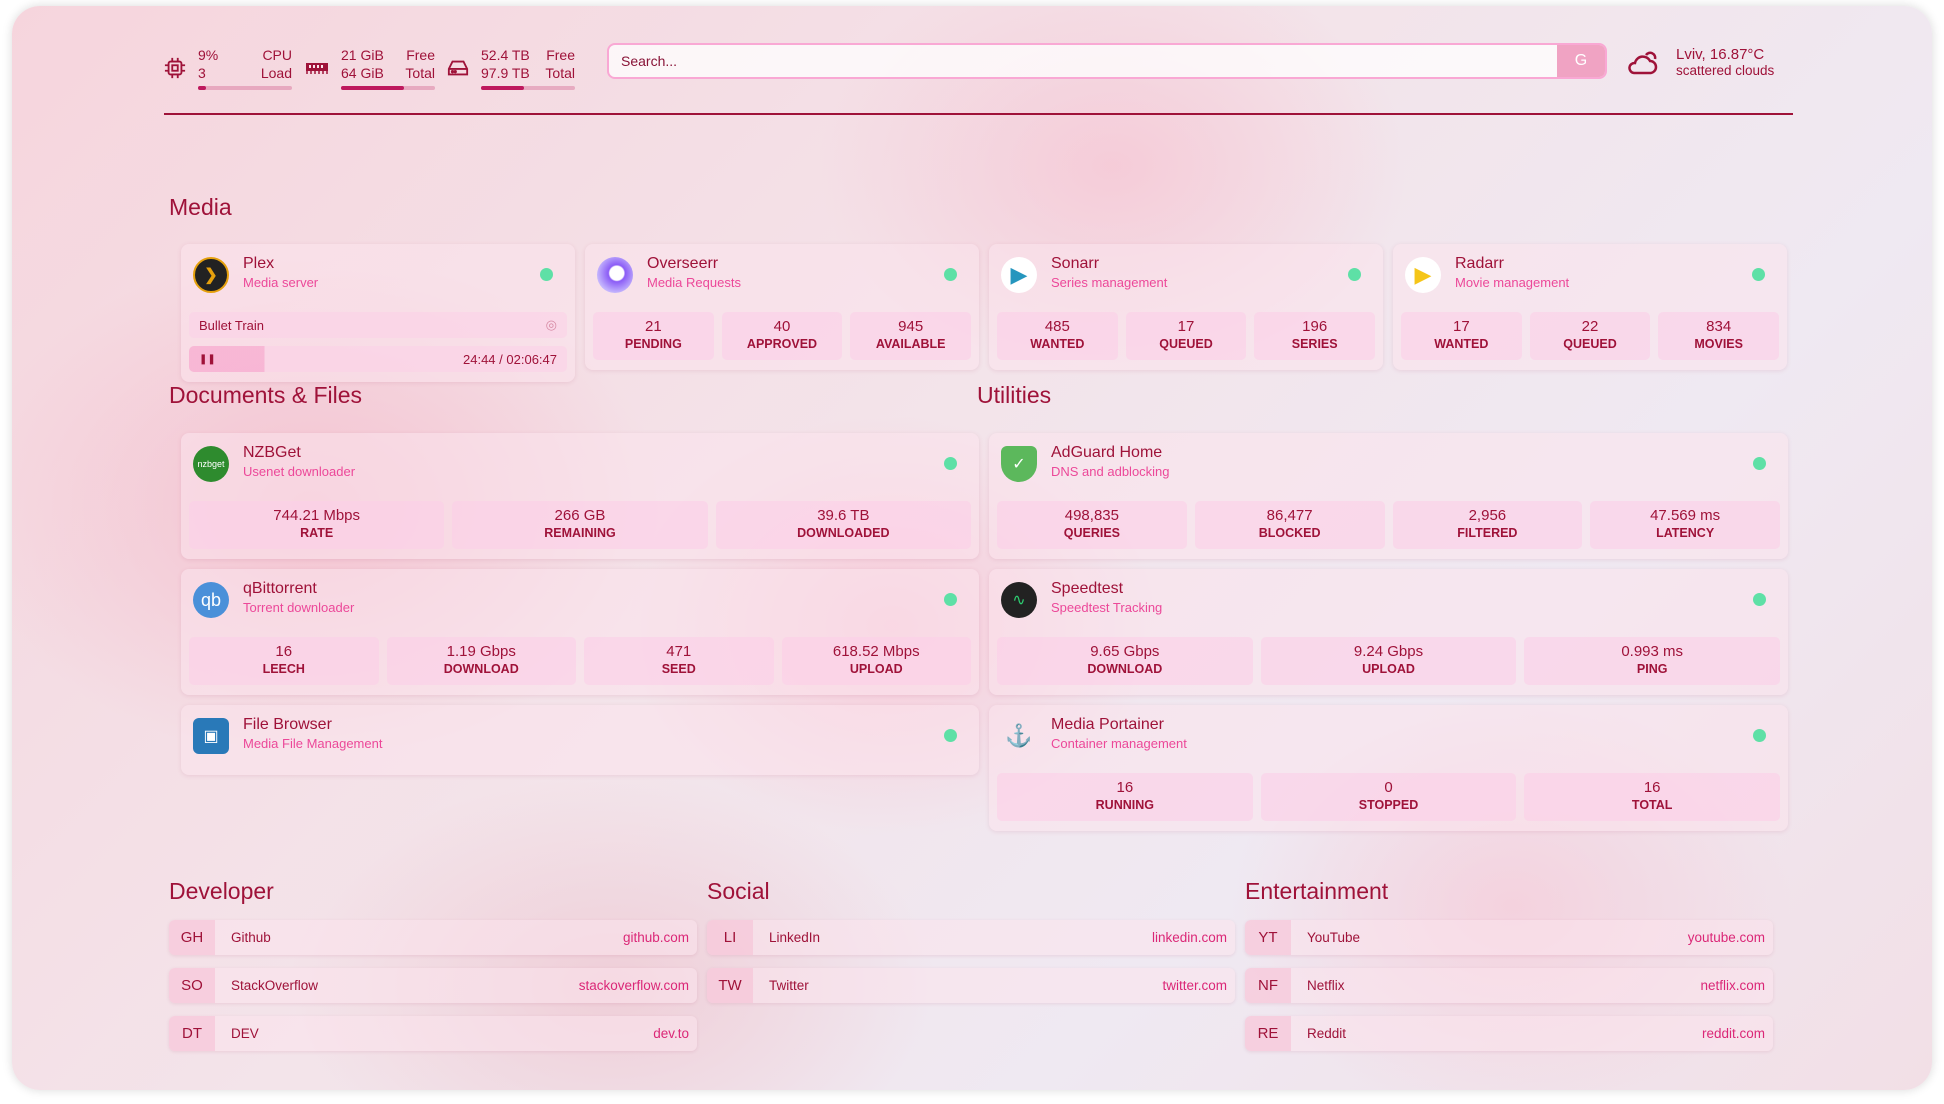 The width and height of the screenshot is (1944, 1104). I want to click on memory-widget: 21 GiB Free 64 GiB Total, so click(370, 68).